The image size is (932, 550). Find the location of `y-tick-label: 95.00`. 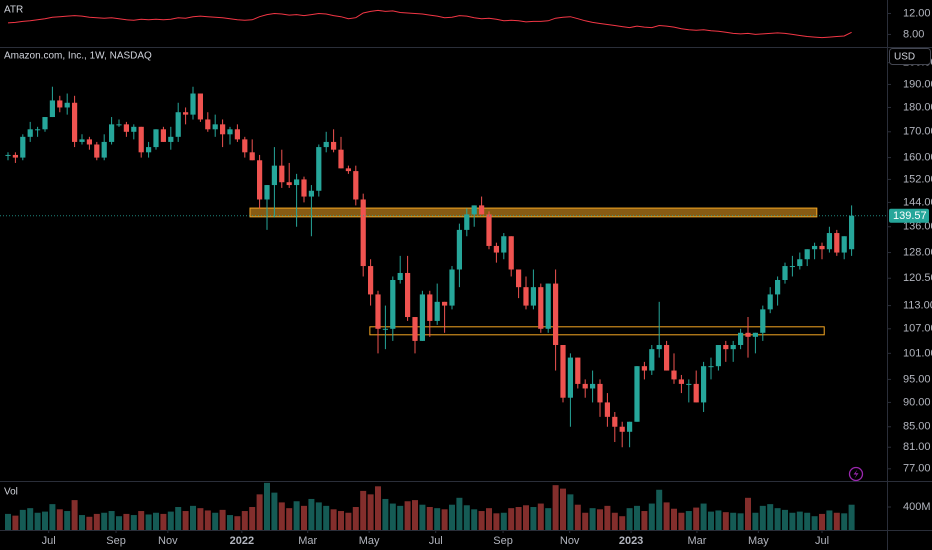

y-tick-label: 95.00 is located at coordinates (917, 379).